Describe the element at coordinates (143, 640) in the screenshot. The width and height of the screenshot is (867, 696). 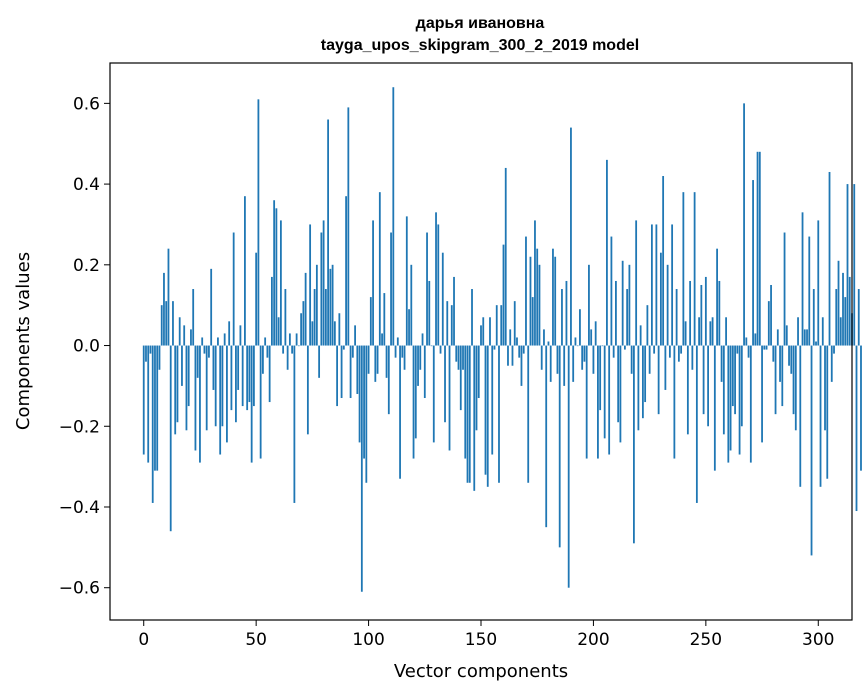
I see `x-tick-label: 0` at that location.